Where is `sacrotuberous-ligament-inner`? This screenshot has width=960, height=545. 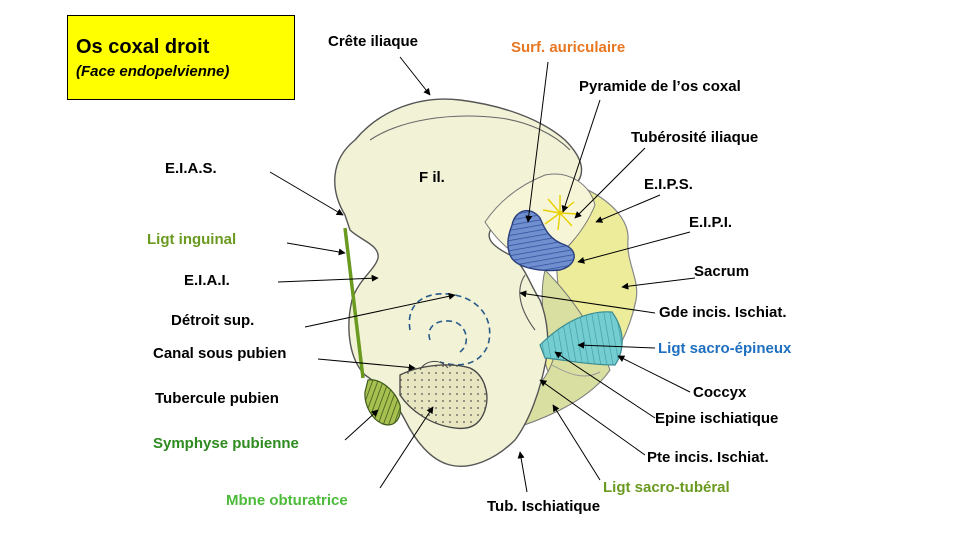
sacrotuberous-ligament-inner is located at coordinates (576, 370).